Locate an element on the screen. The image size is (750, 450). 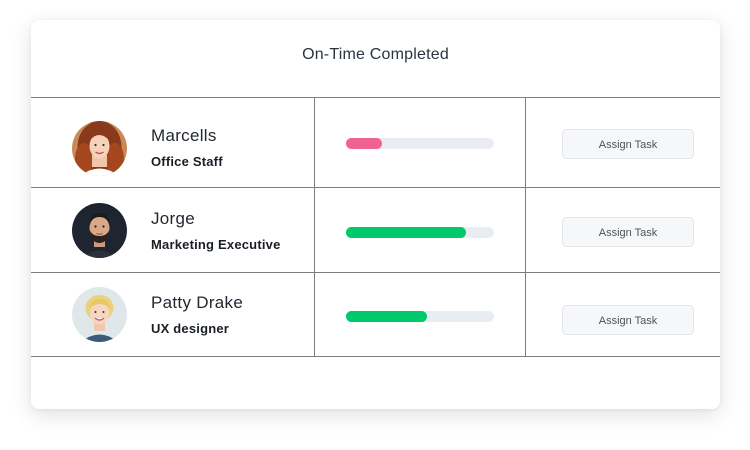
avatar-jorge is located at coordinates (99, 230).